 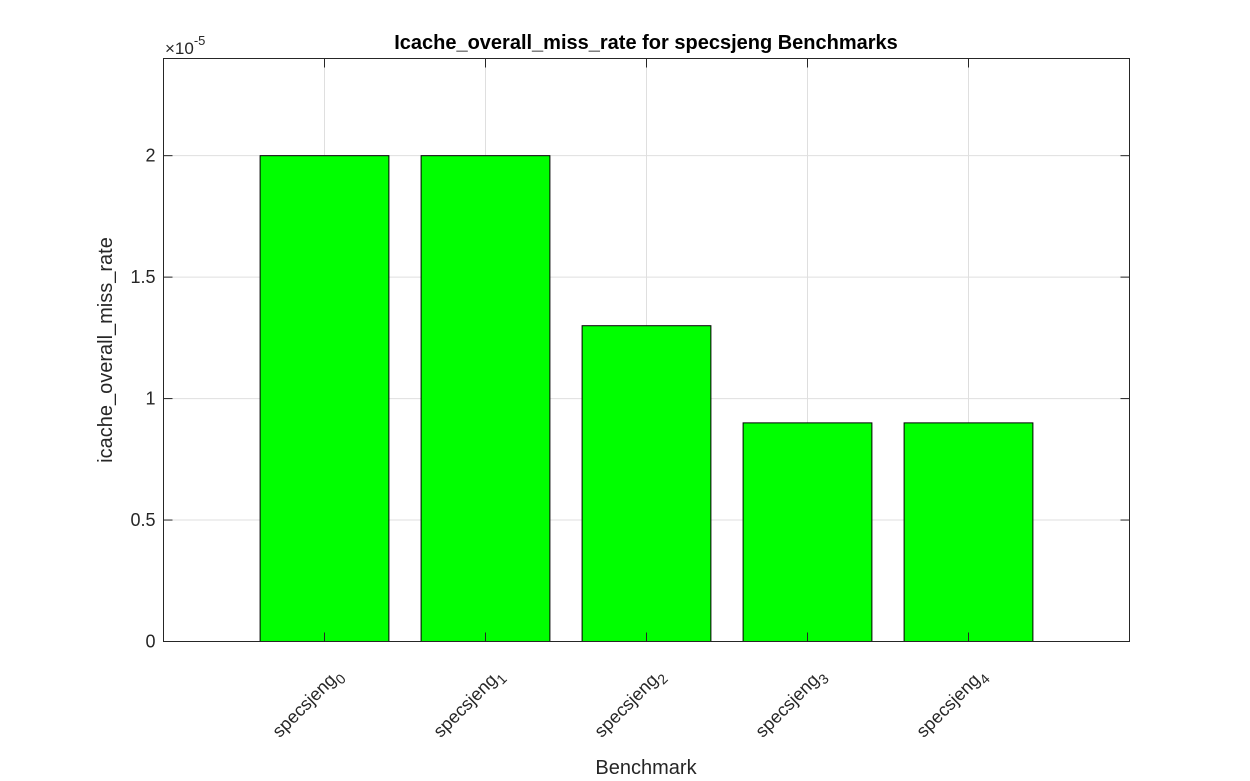 What do you see at coordinates (150, 642) in the screenshot?
I see `y-tick-label: 0` at bounding box center [150, 642].